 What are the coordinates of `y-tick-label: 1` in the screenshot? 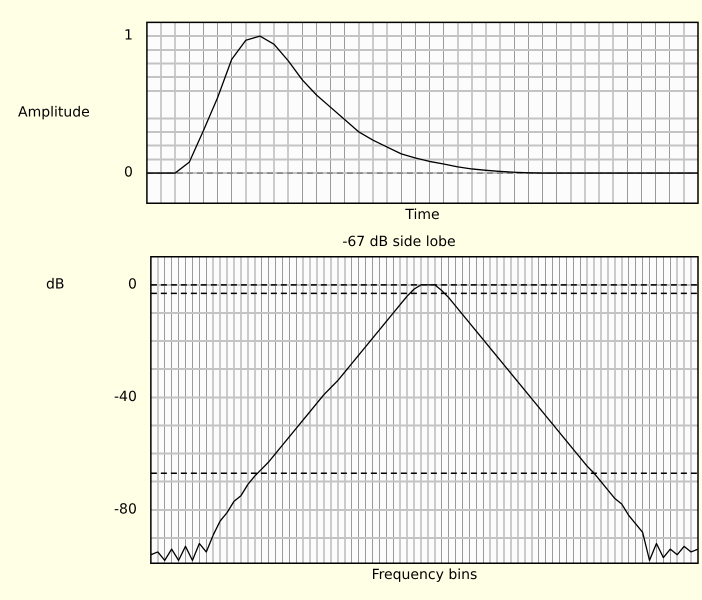 It's located at (128, 36).